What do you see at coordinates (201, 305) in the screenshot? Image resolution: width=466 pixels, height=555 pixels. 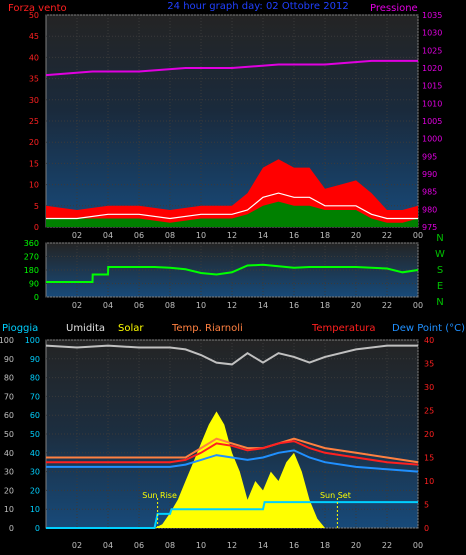 I see `mid-x-tick-10: 10` at bounding box center [201, 305].